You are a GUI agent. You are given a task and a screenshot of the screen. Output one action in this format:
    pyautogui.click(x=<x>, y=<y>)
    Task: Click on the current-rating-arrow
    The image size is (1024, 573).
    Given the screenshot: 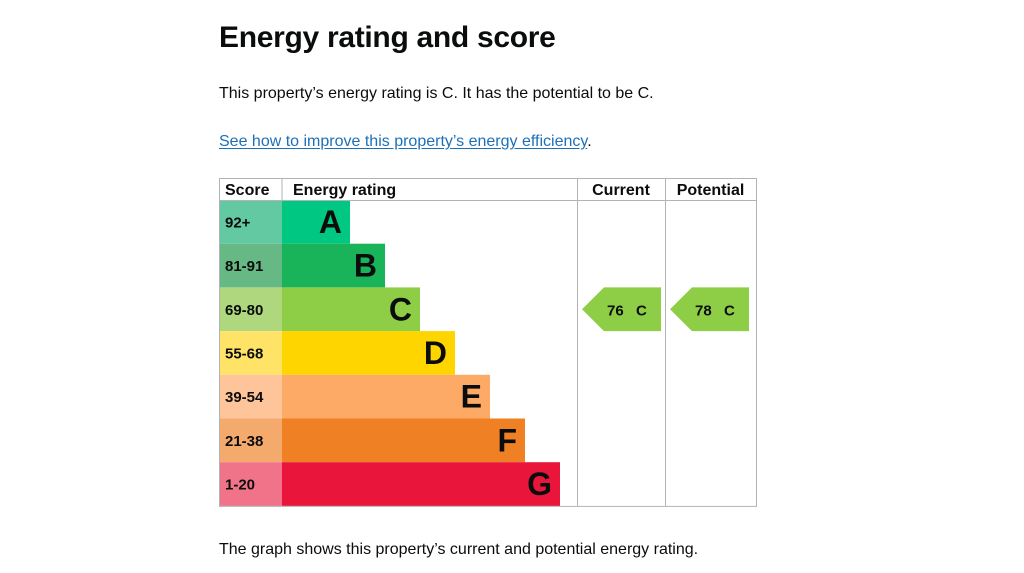 What is the action you would take?
    pyautogui.click(x=621, y=309)
    